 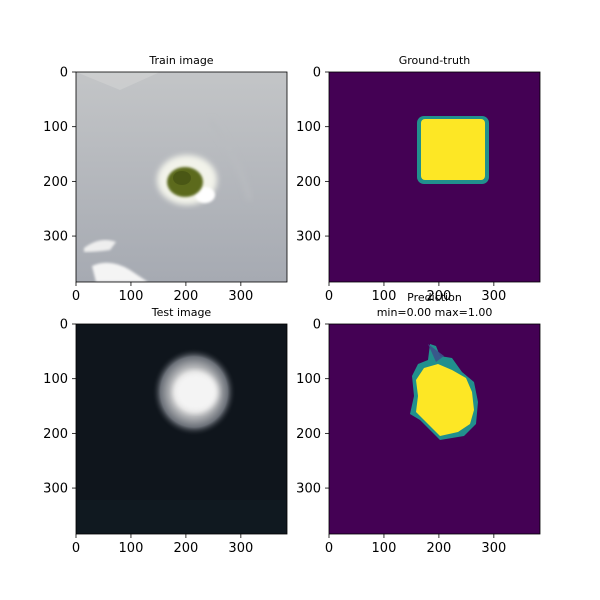 I want to click on panel-title: Ground-truth, so click(x=435, y=60).